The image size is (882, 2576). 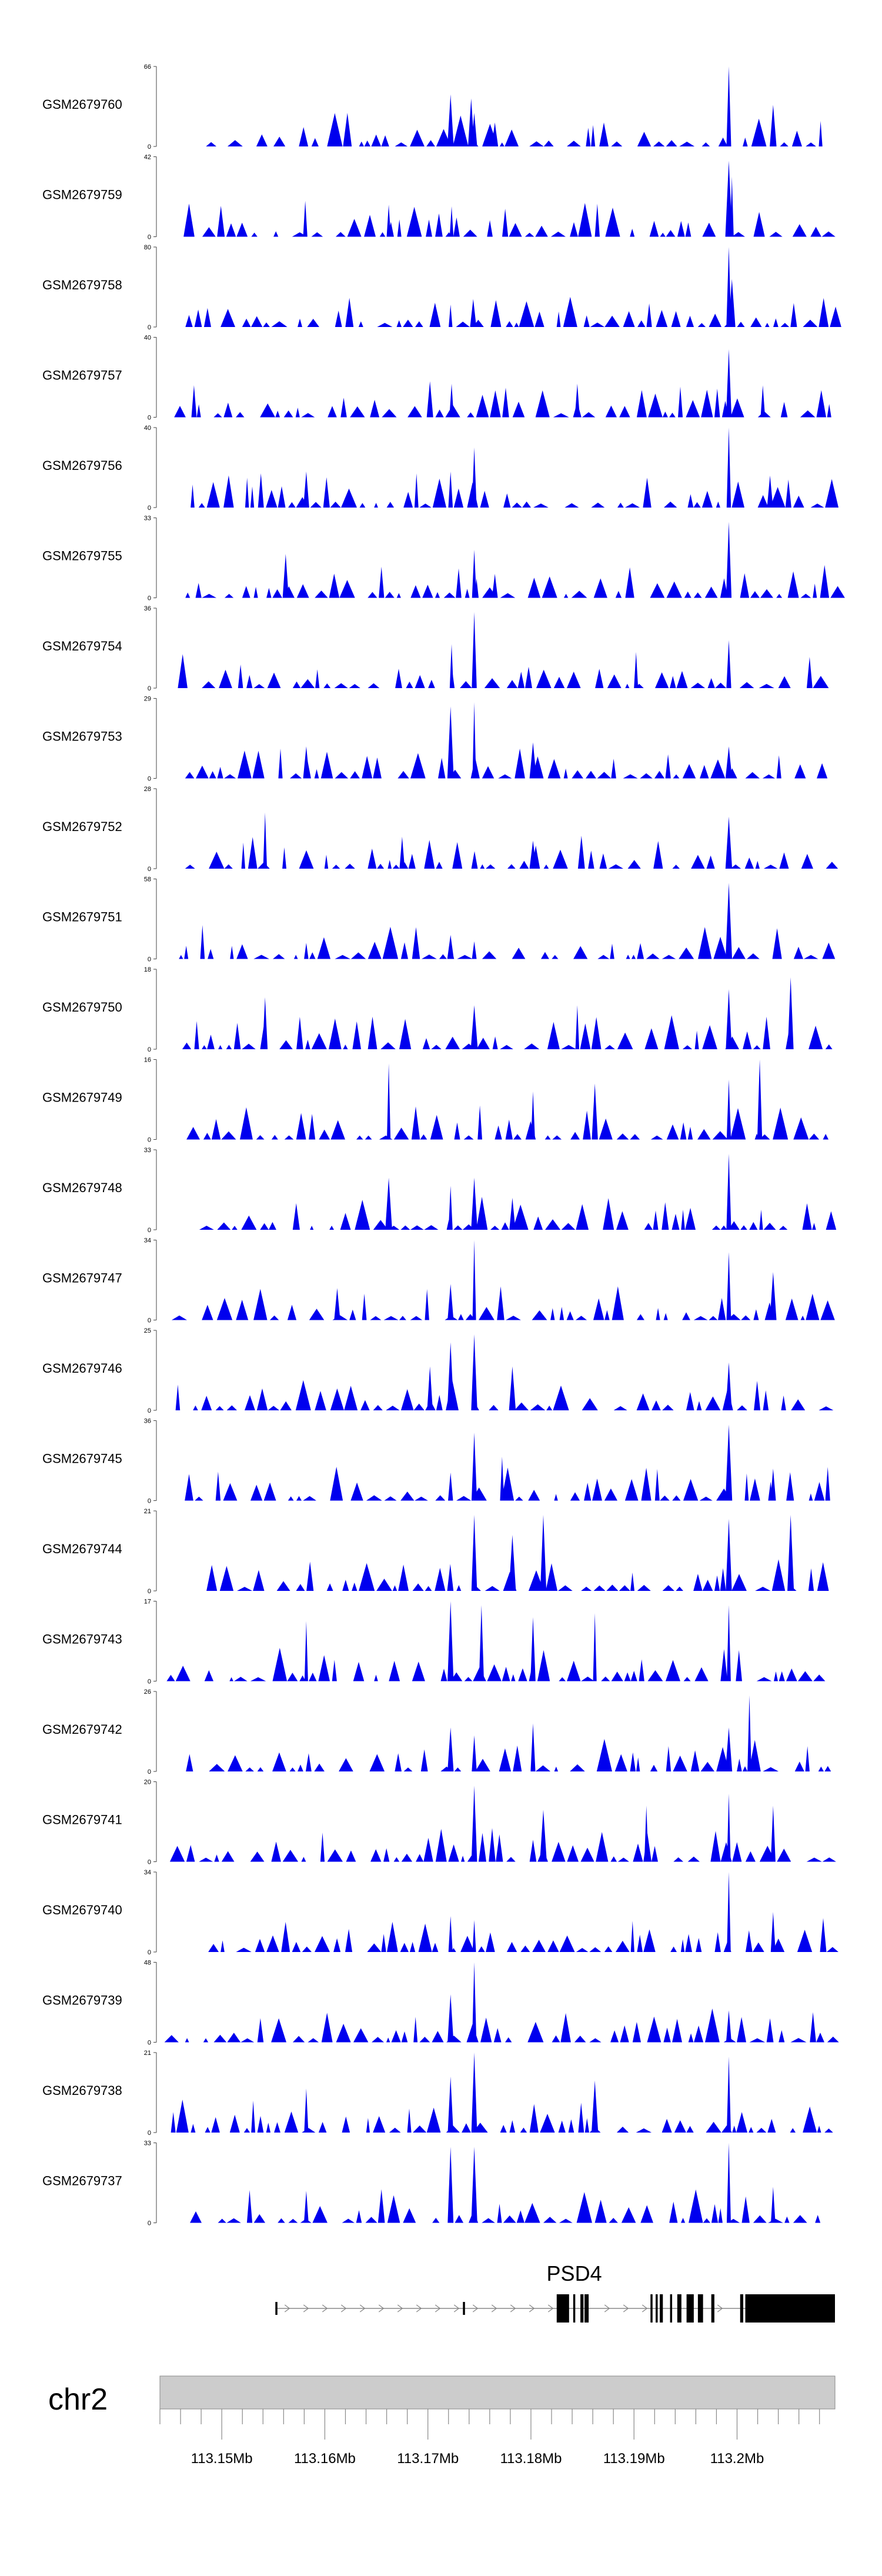 What do you see at coordinates (737, 2459) in the screenshot?
I see `x-tick-label: 113.2Mb` at bounding box center [737, 2459].